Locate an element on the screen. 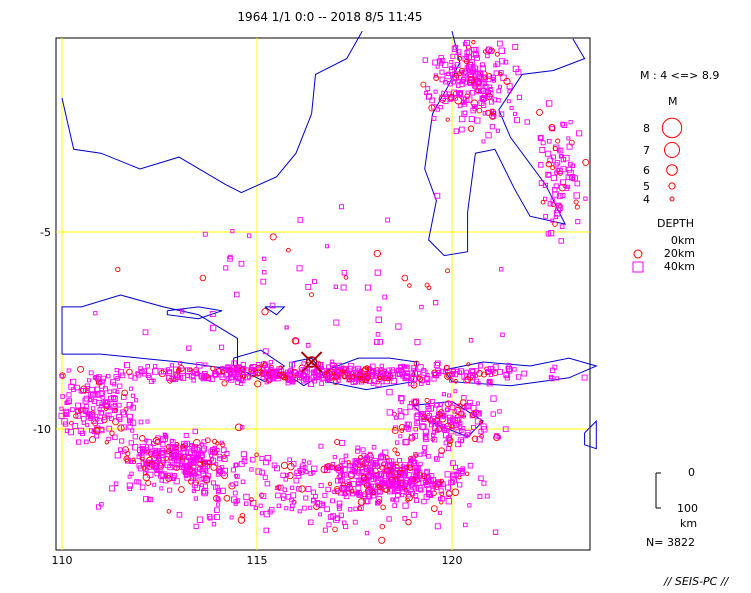 This screenshot has width=751, height=593. map-title: 1964 1/1 0:0 -- 2018 8/5 11:45 is located at coordinates (329, 17).